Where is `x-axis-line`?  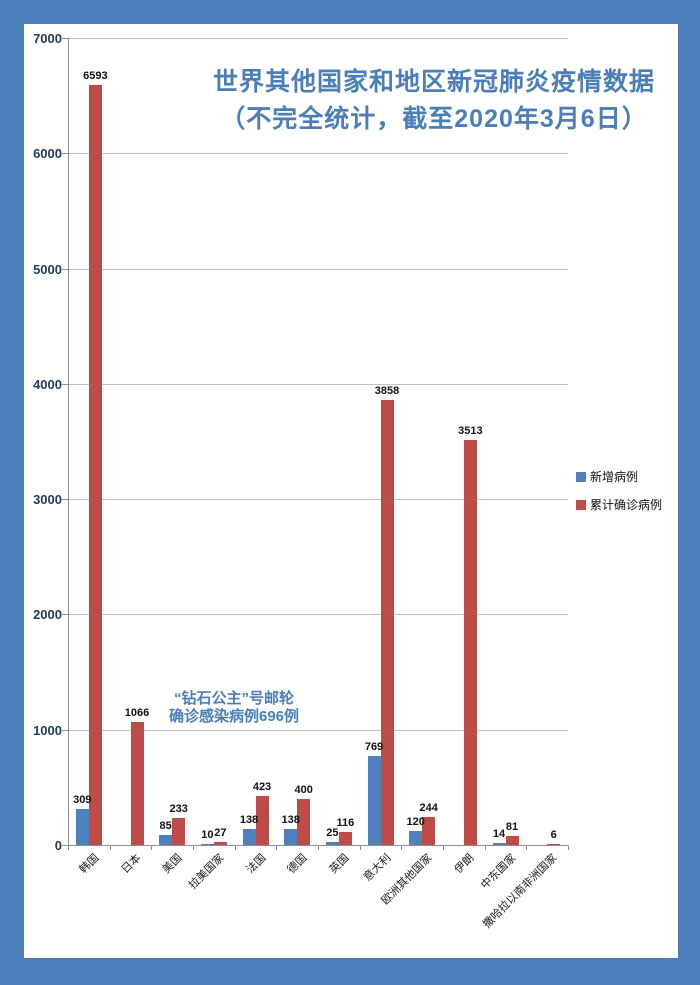 x-axis-line is located at coordinates (318, 845).